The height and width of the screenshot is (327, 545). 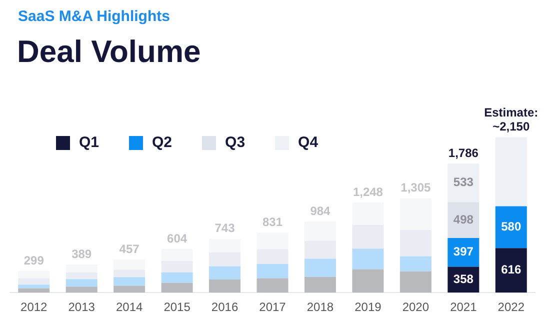 What do you see at coordinates (416, 187) in the screenshot?
I see `total-label: 1,305` at bounding box center [416, 187].